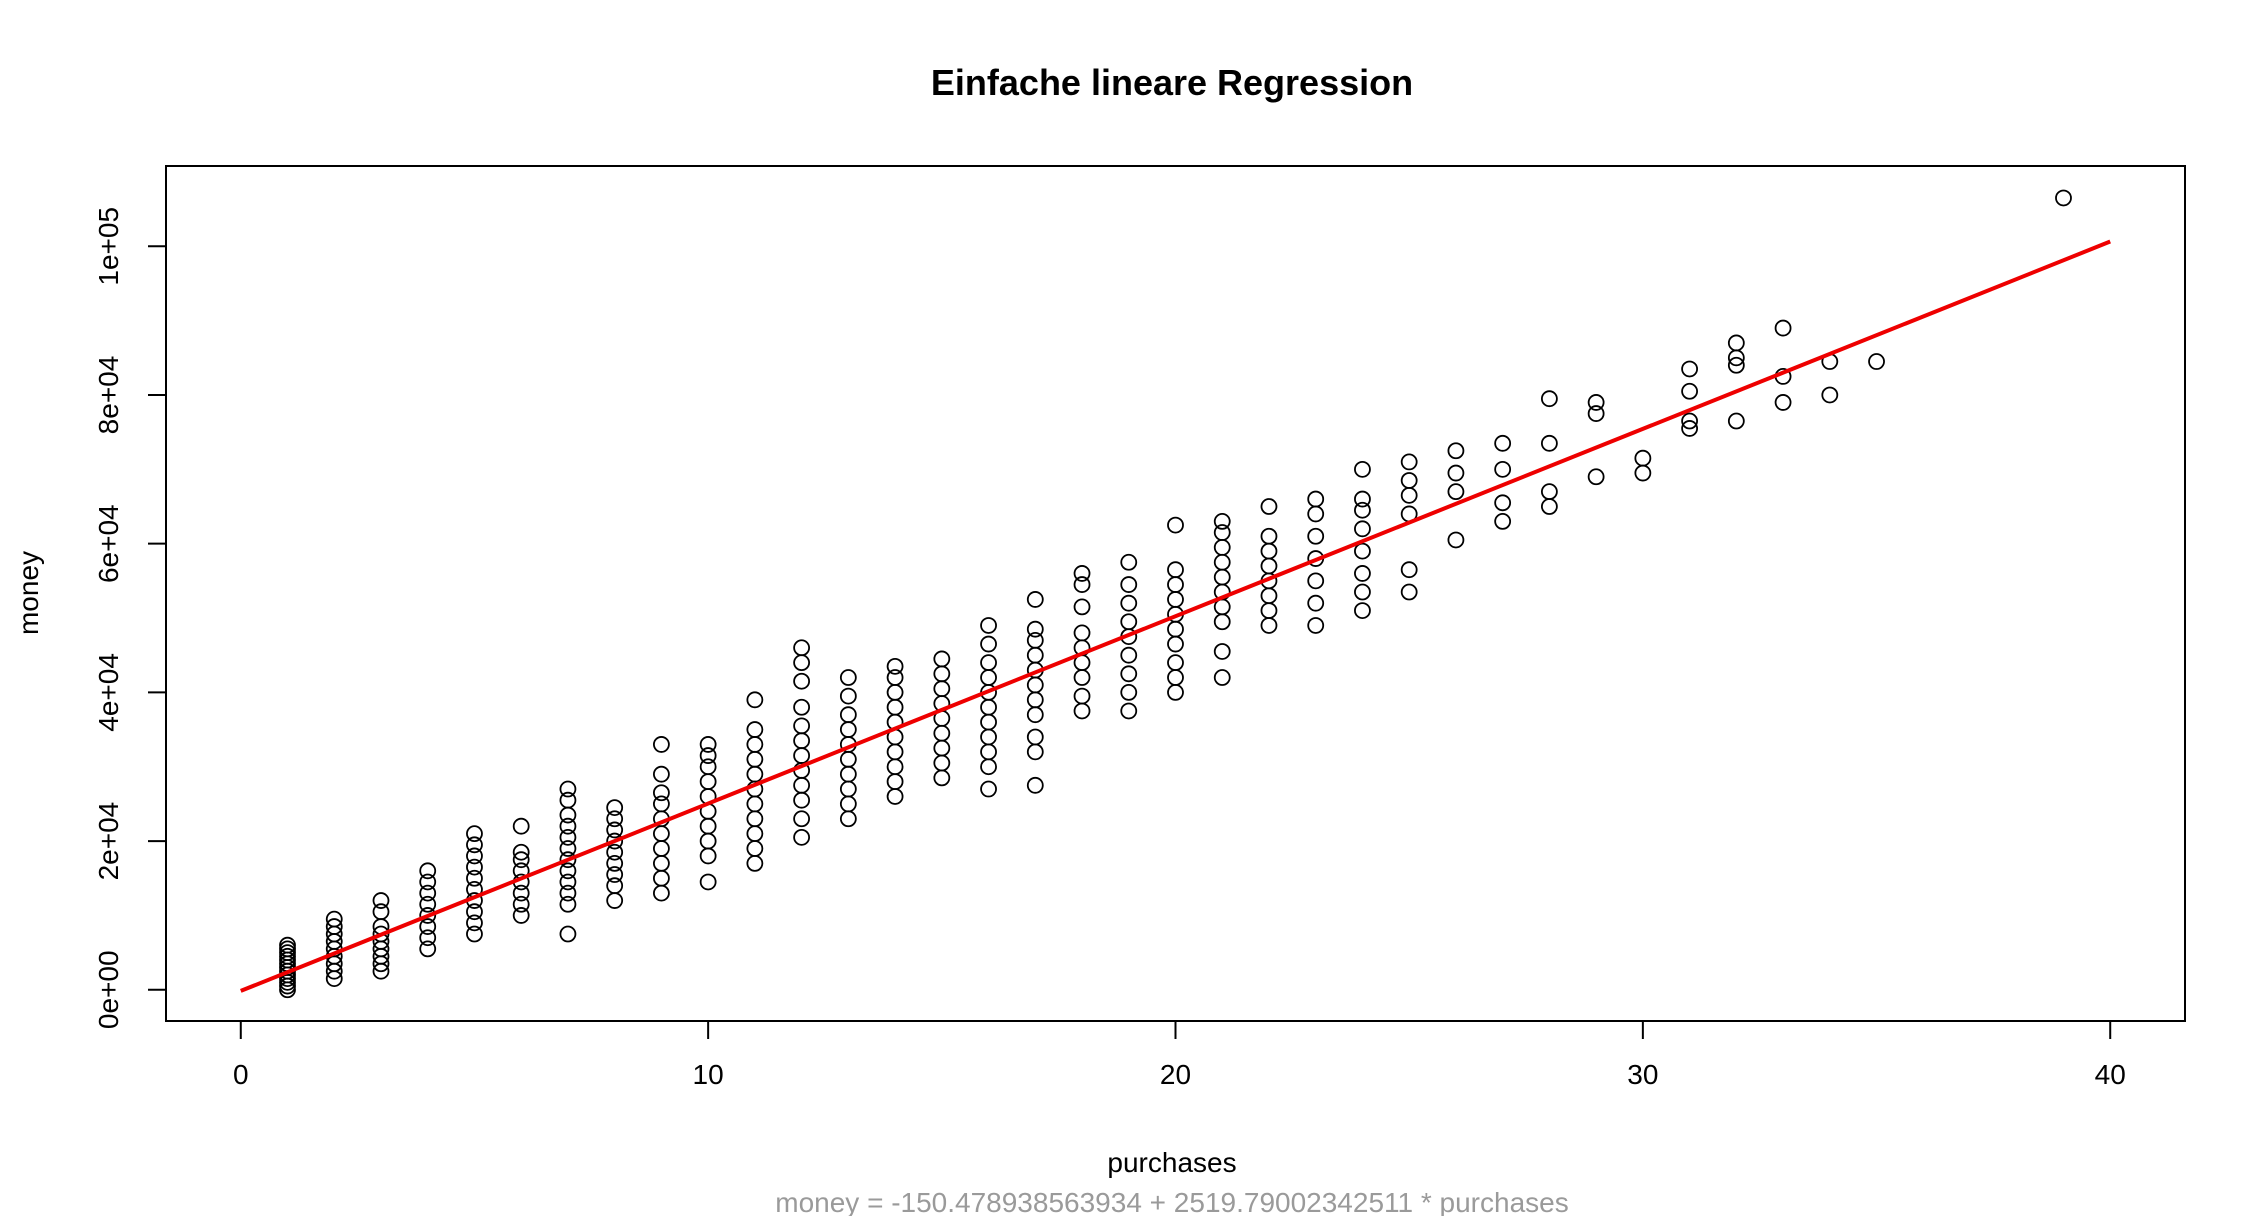  What do you see at coordinates (1179, 1055) in the screenshot?
I see `x-axis: 0 10 20 30 40` at bounding box center [1179, 1055].